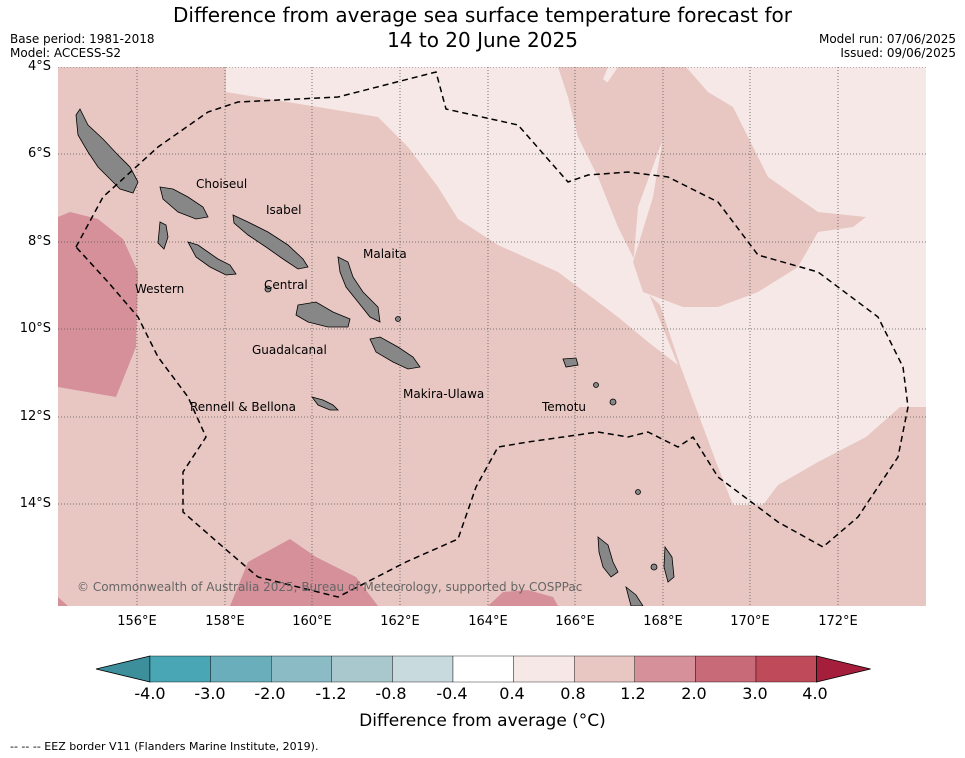 The height and width of the screenshot is (758, 965). I want to click on colorbar-tick-label: 4.0, so click(815, 693).